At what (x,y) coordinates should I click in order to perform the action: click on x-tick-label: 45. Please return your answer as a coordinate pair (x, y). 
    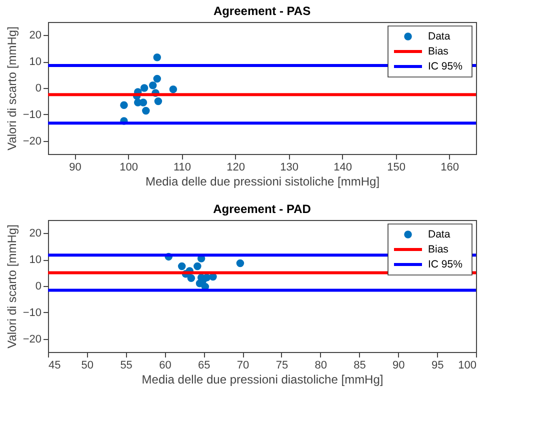
    Looking at the image, I should click on (54, 366).